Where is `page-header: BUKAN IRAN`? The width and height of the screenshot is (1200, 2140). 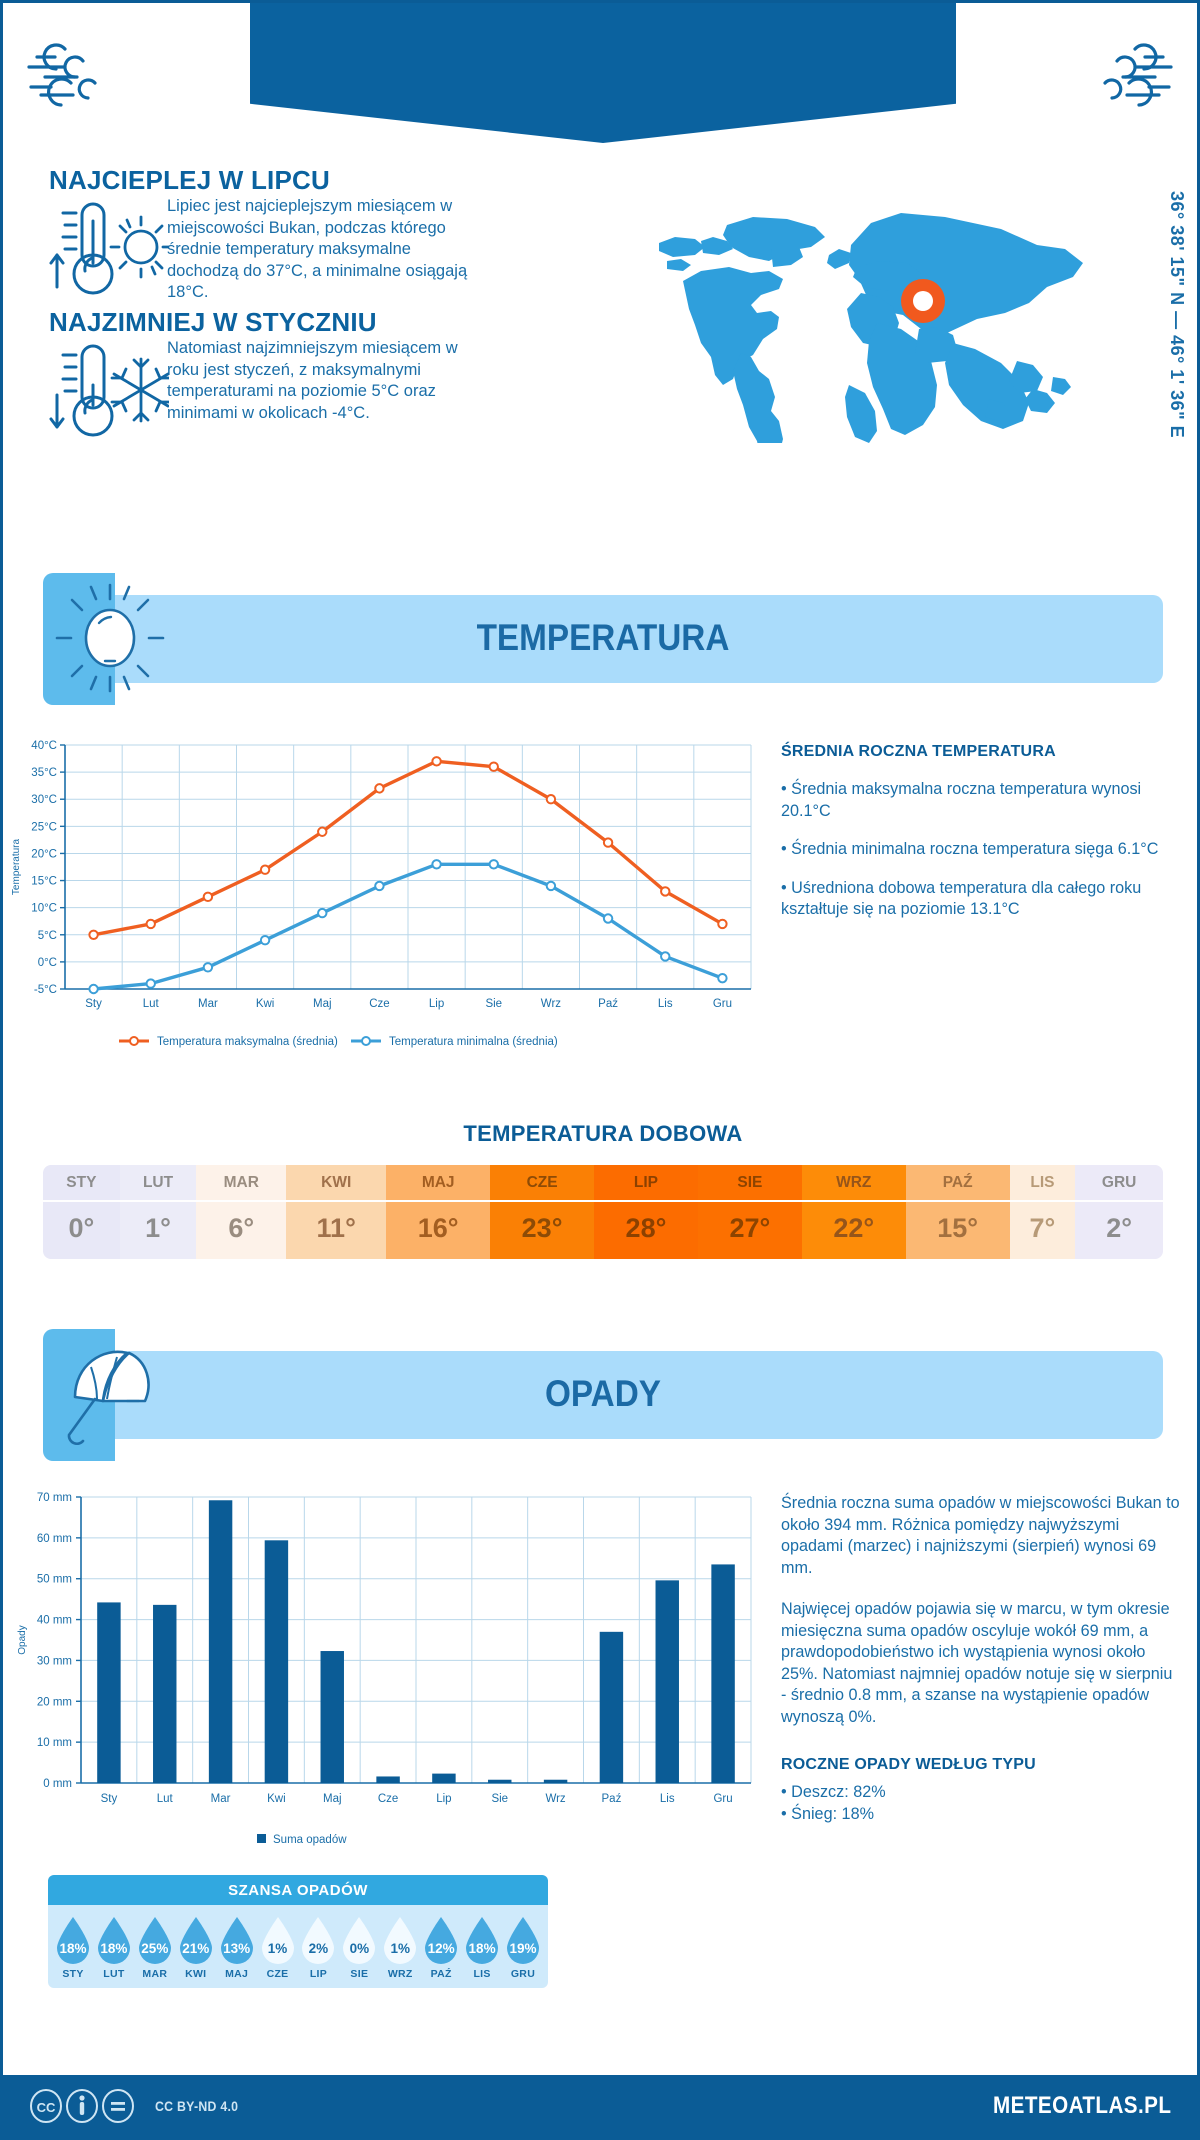
page-header: BUKAN IRAN is located at coordinates (600, 79).